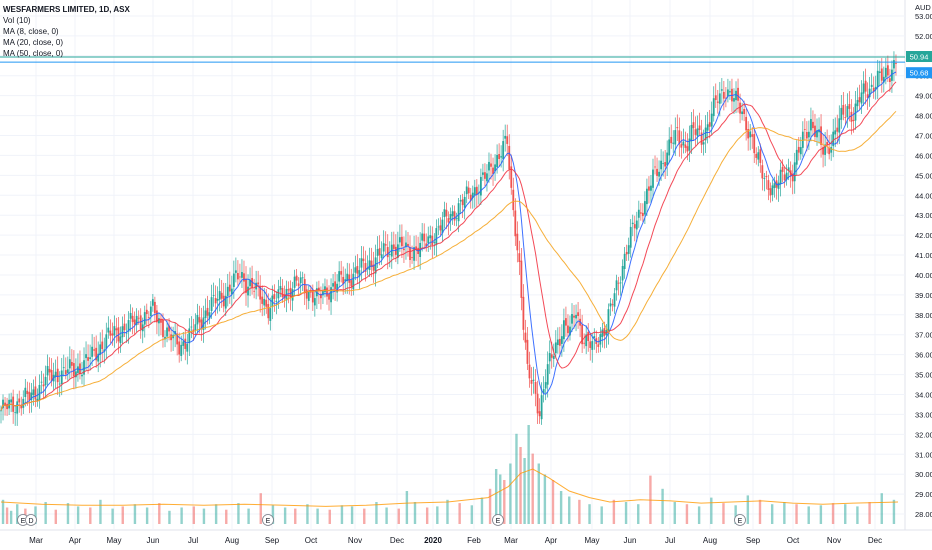 Image resolution: width=932 pixels, height=550 pixels. I want to click on legend-item-vol: Vol (10), so click(17, 20).